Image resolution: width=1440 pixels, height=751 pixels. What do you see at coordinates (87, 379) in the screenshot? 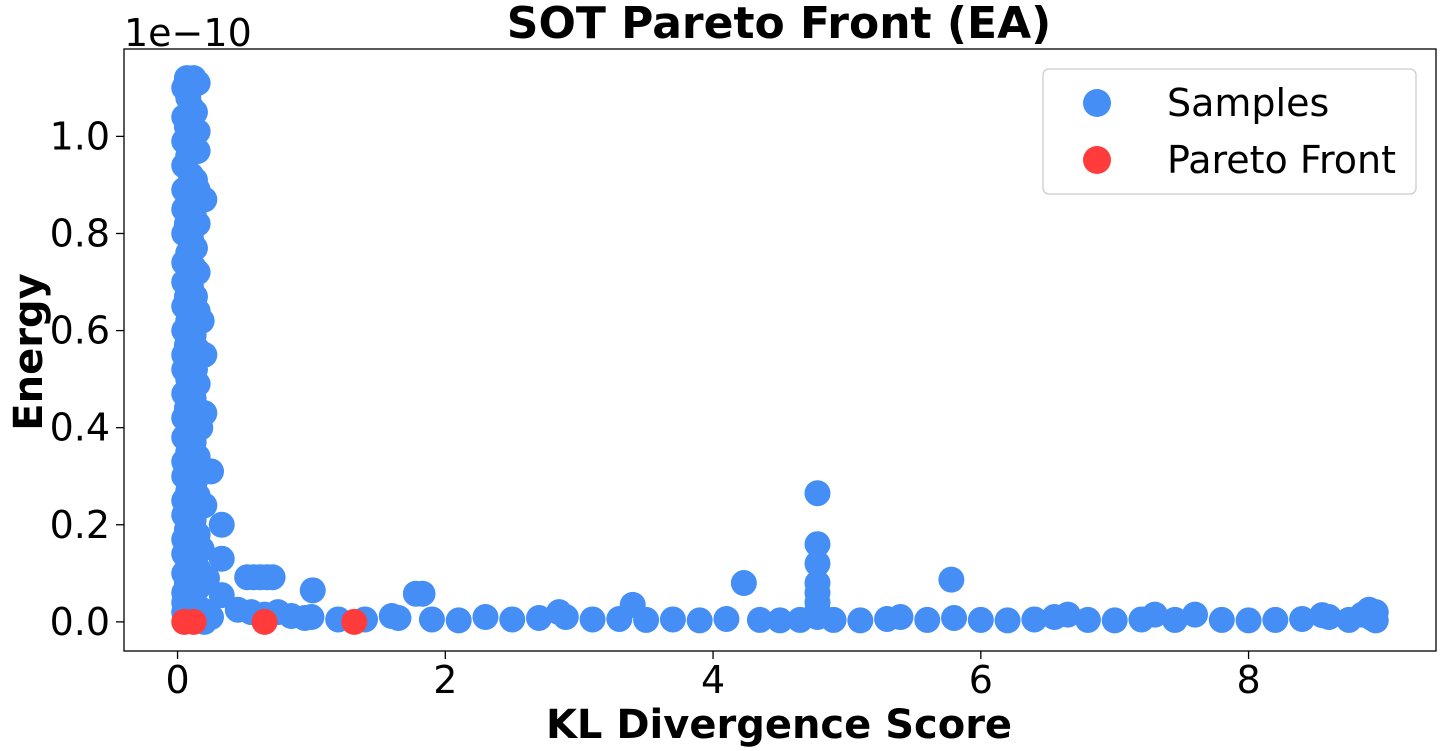
I see `y-axis-ticks: 0.0 0.2 0.4 0.6 0.8 1.0` at bounding box center [87, 379].